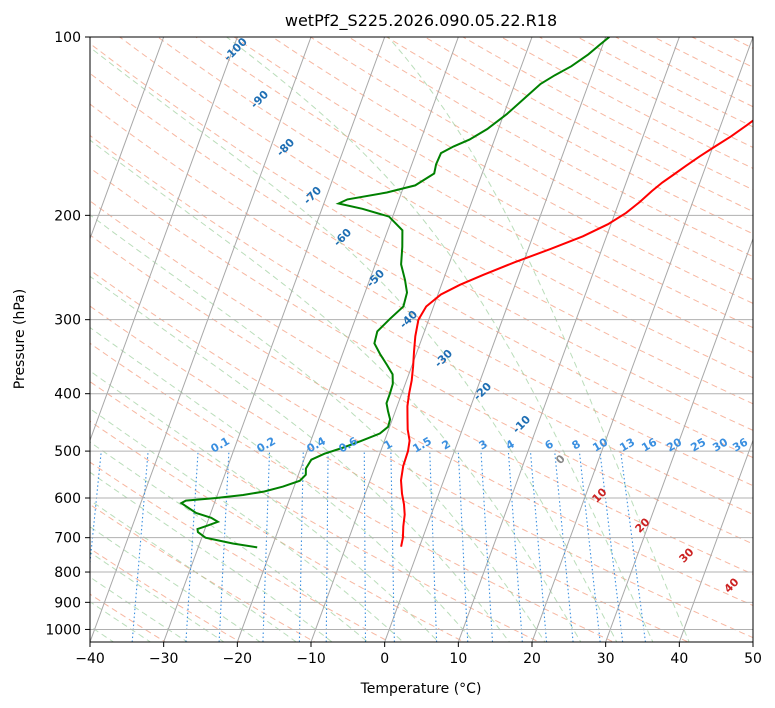 This screenshot has height=708, width=775. What do you see at coordinates (67, 452) in the screenshot?
I see `y-tick-label: 500` at bounding box center [67, 452].